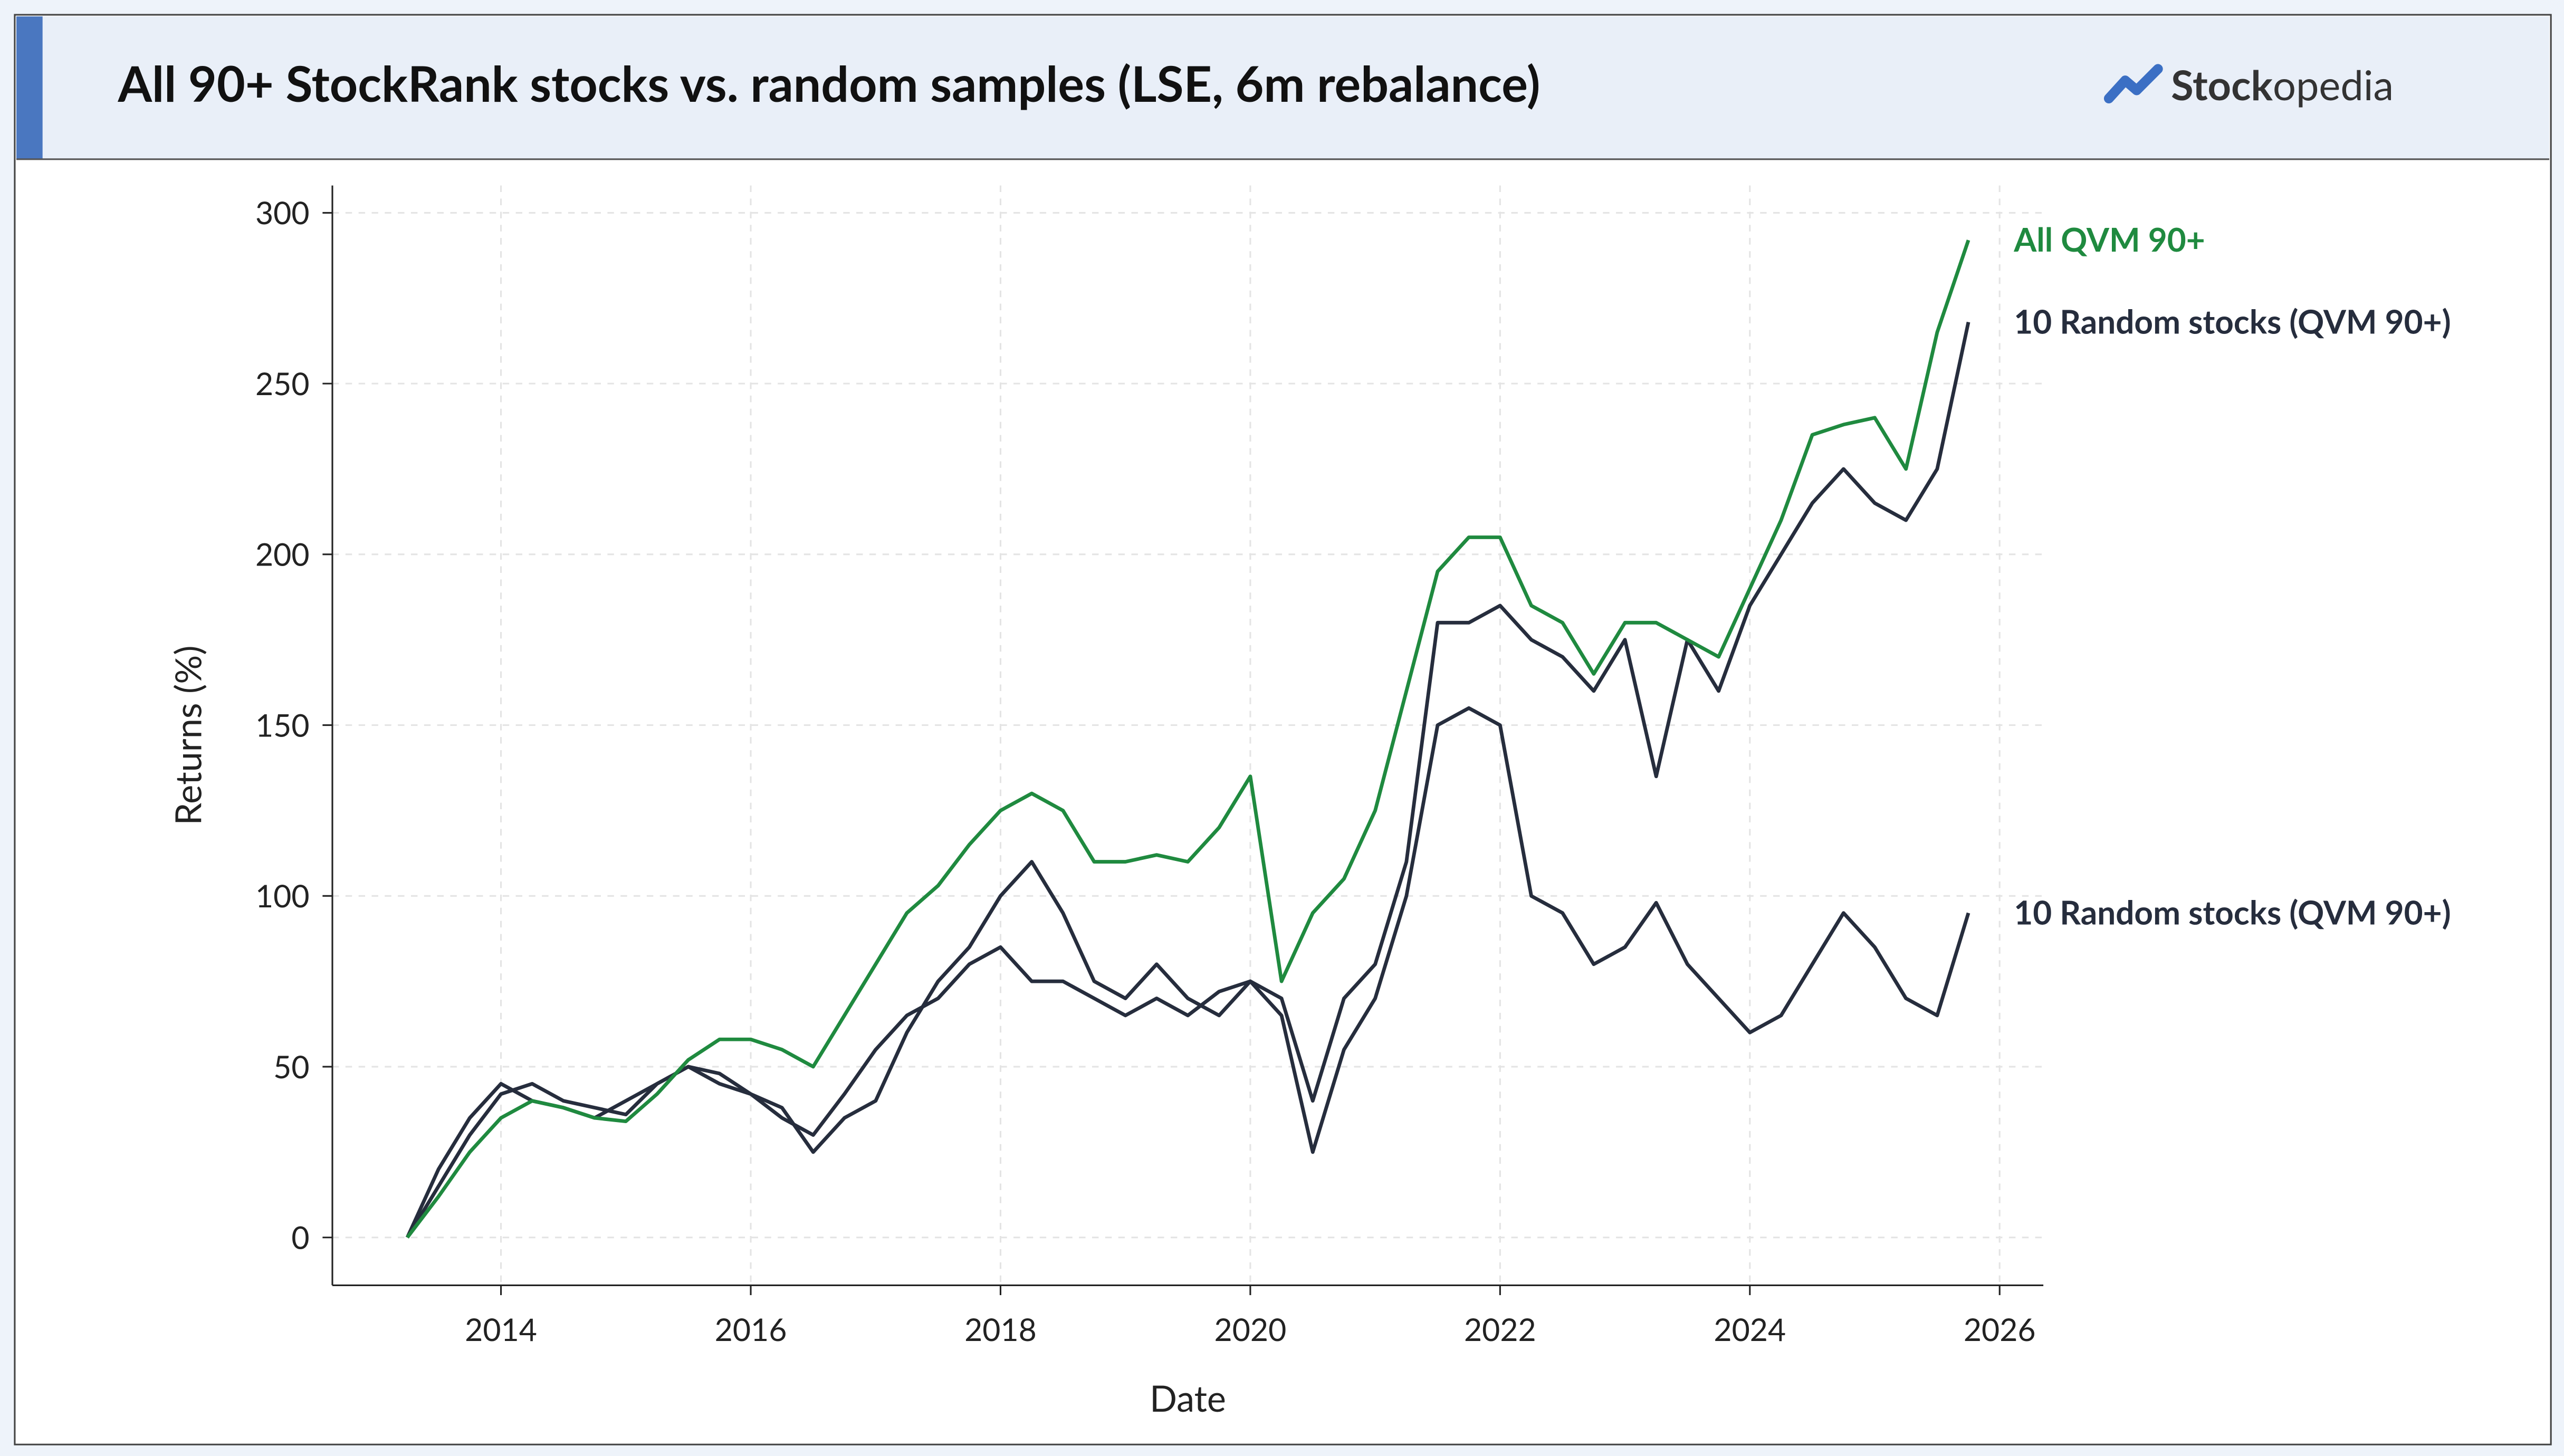  Describe the element at coordinates (1500, 1329) in the screenshot. I see `x-tick-label: 2022` at that location.